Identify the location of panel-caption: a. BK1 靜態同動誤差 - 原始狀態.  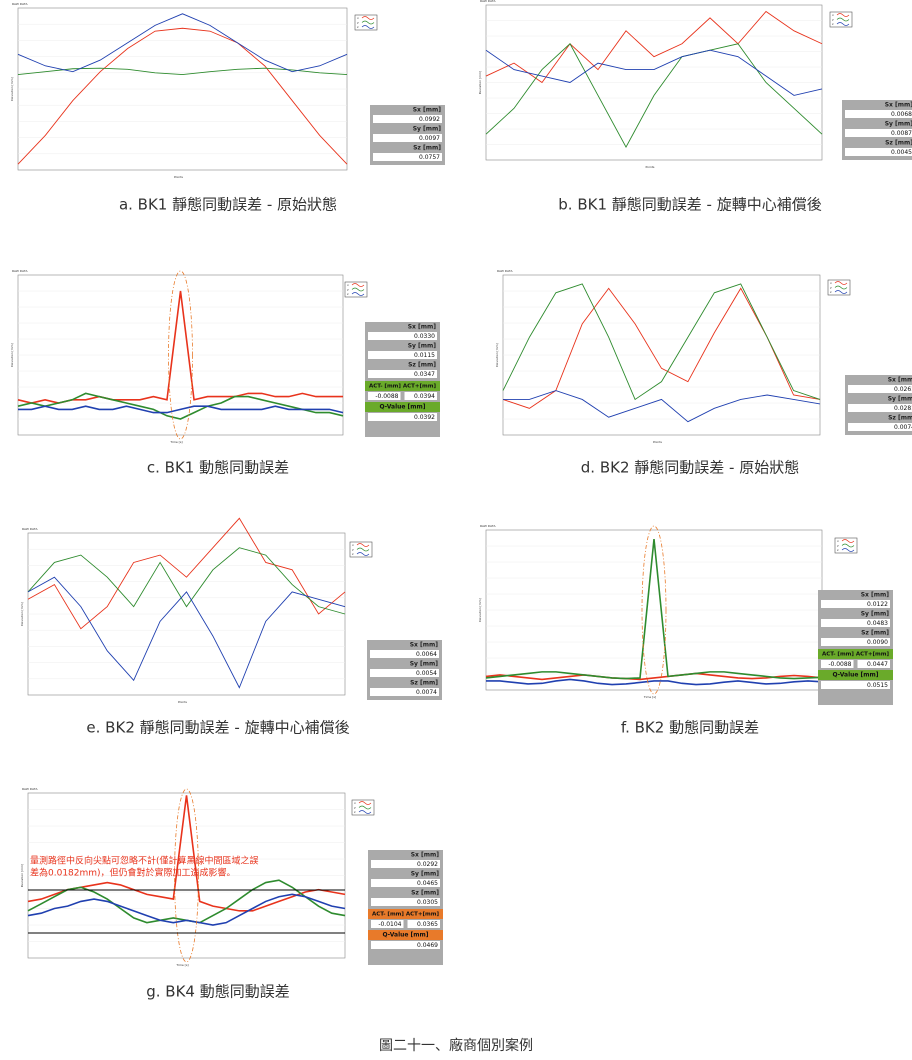
(228, 205).